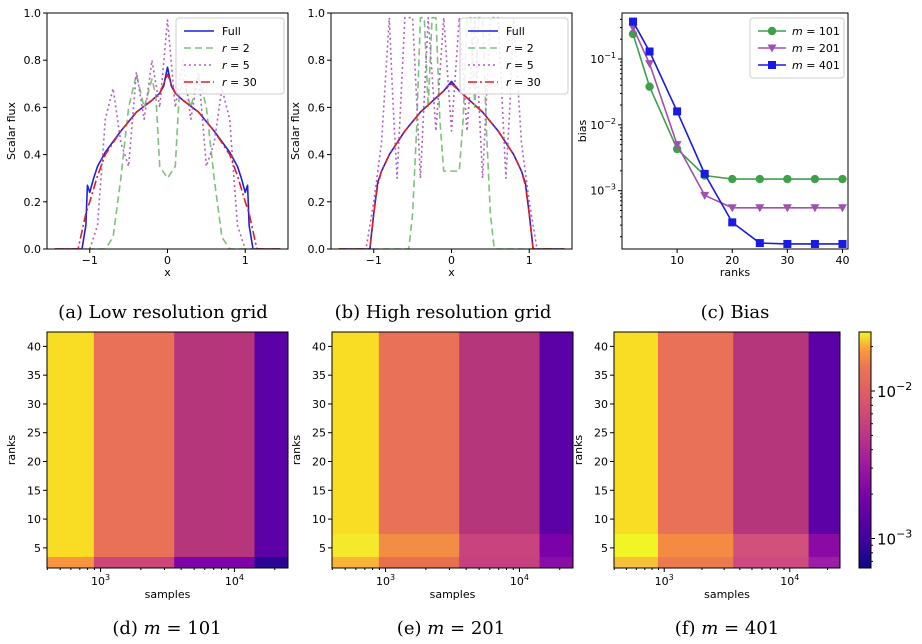  Describe the element at coordinates (603, 190) in the screenshot. I see `y-tick-label: 10⁻³` at that location.